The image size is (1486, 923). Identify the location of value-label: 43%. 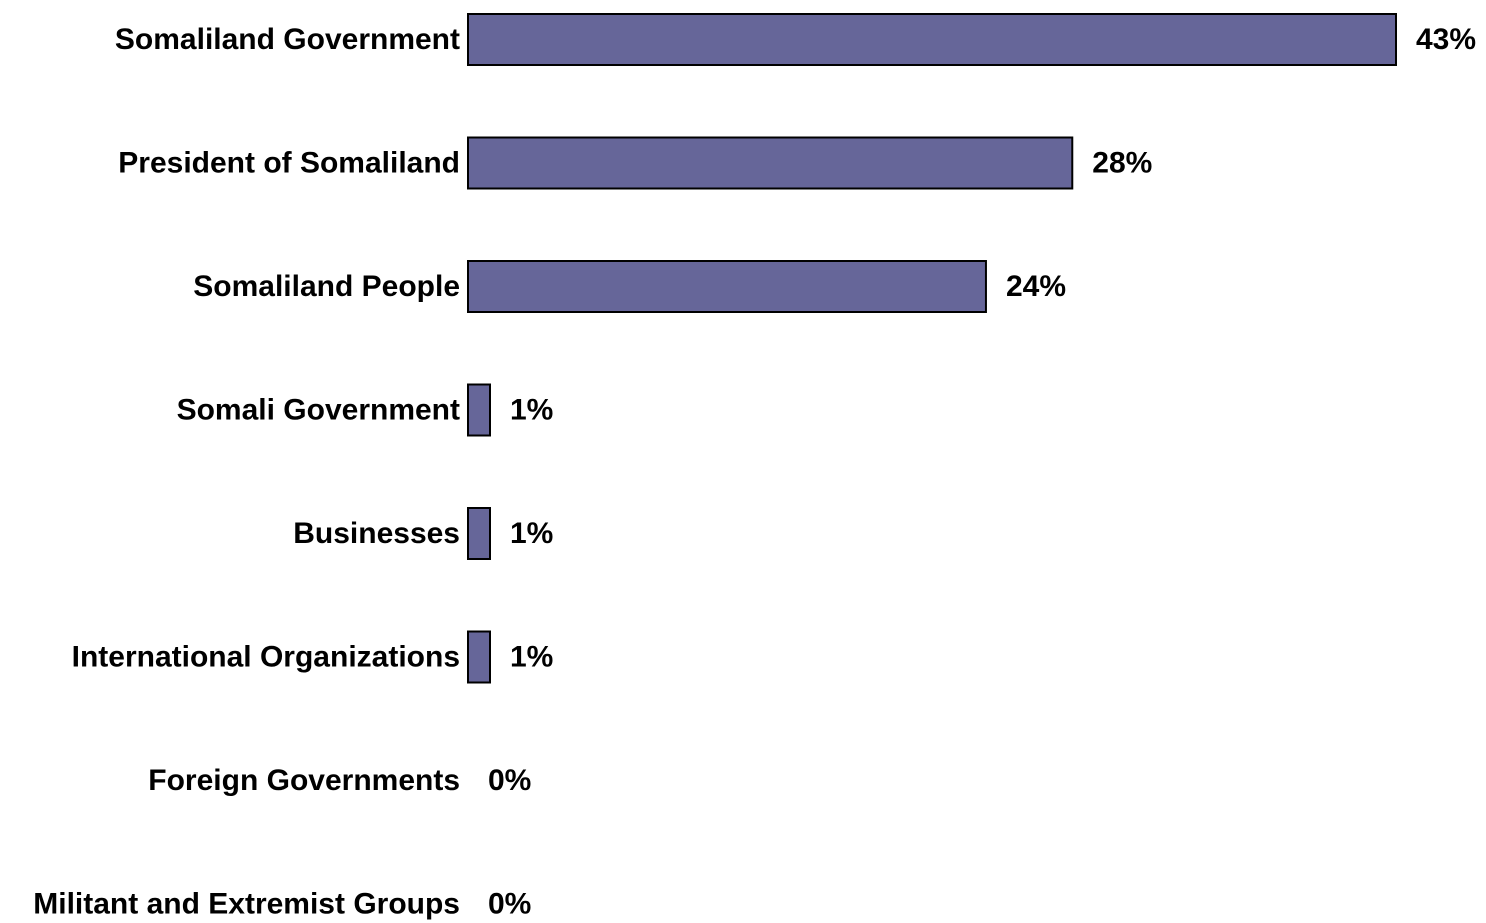
(1446, 39).